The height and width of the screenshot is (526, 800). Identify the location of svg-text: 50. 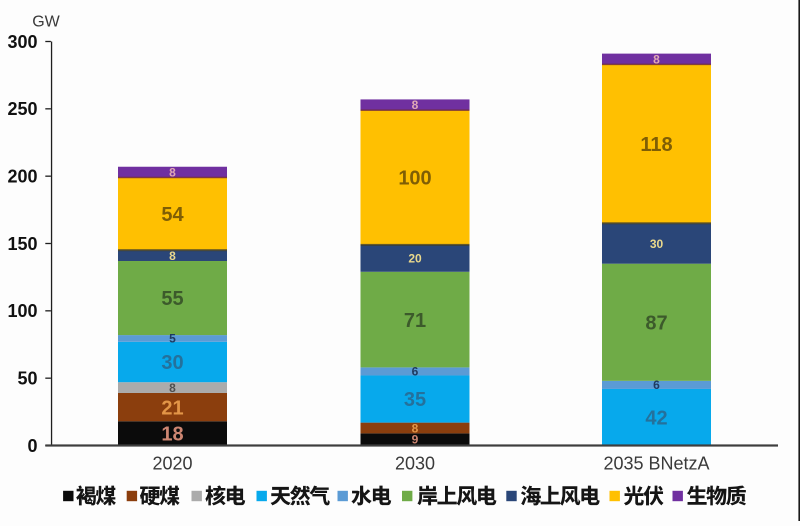
(27, 378).